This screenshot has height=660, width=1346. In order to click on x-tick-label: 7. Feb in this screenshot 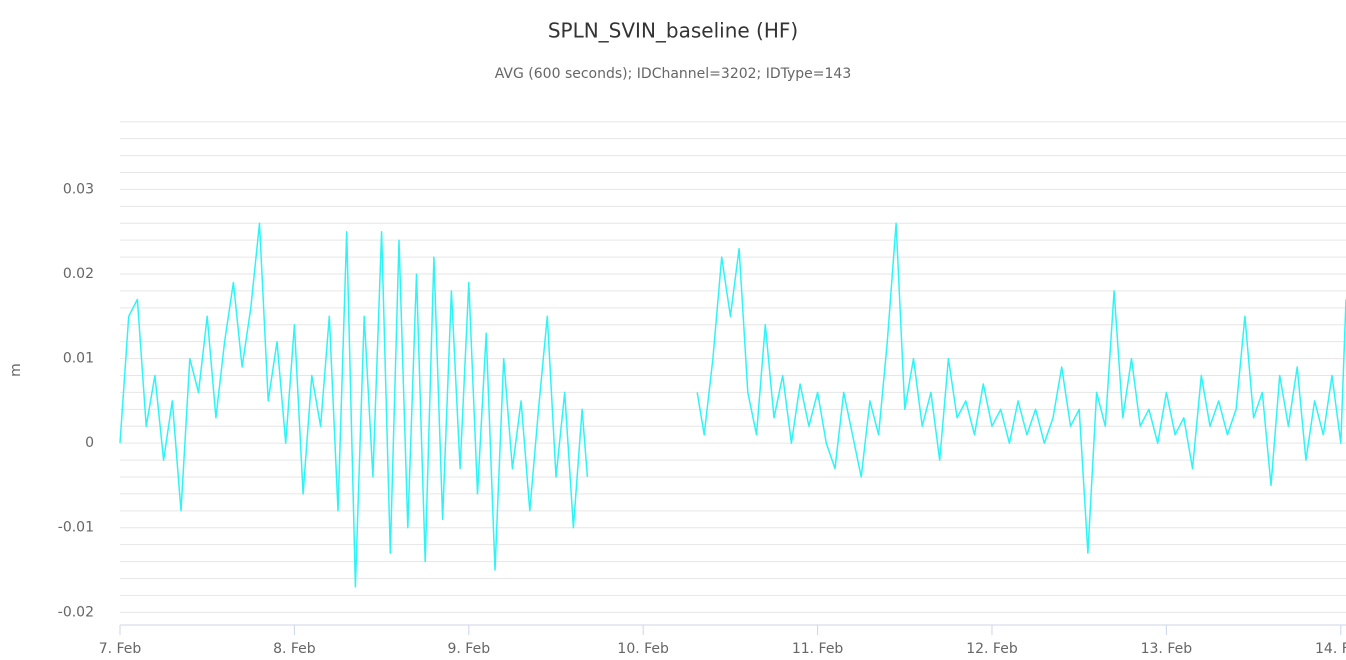, I will do `click(120, 649)`.